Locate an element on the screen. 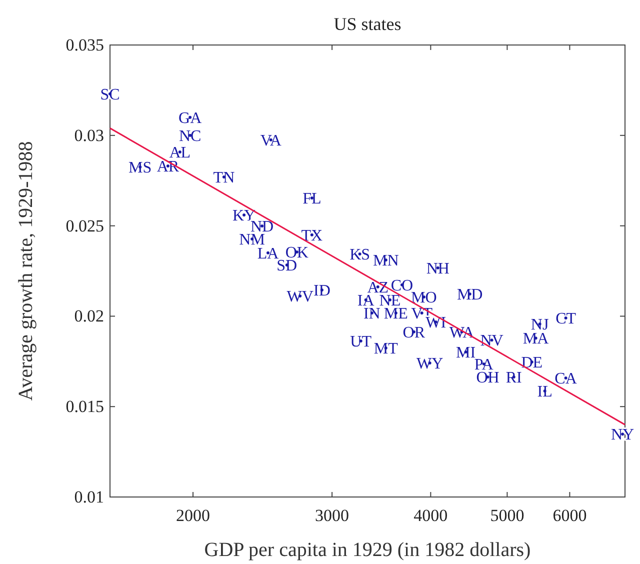 Image resolution: width=640 pixels, height=564 pixels. data-label: CT is located at coordinates (566, 319).